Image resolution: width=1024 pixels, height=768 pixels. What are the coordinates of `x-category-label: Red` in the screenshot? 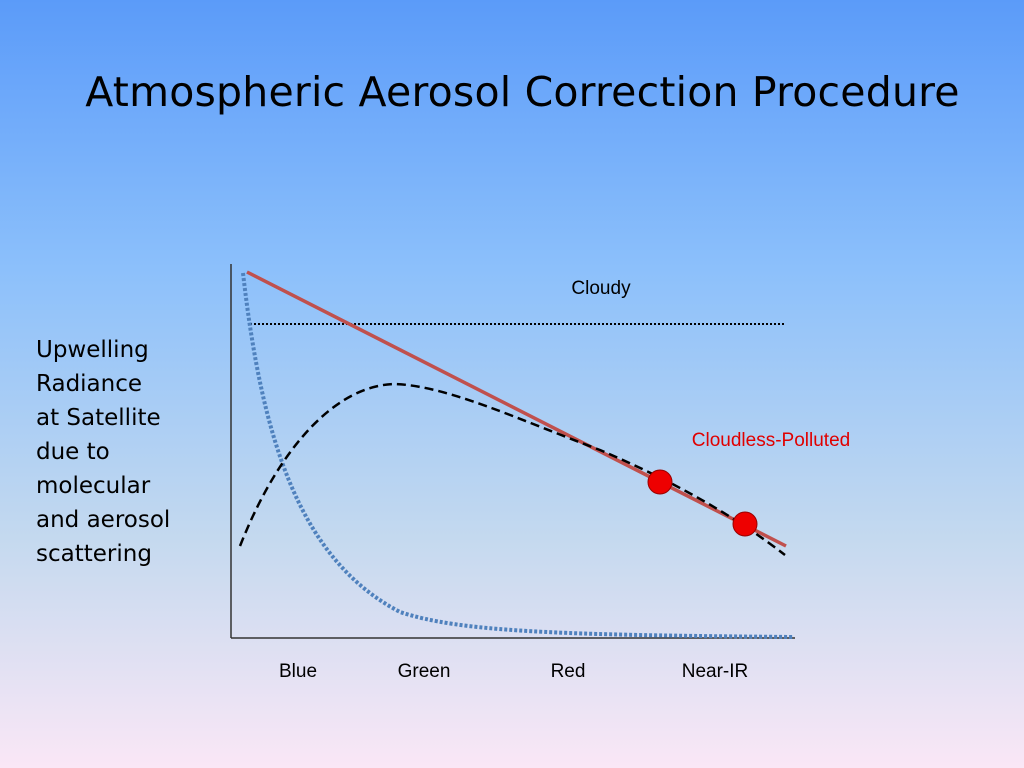 It's located at (568, 671).